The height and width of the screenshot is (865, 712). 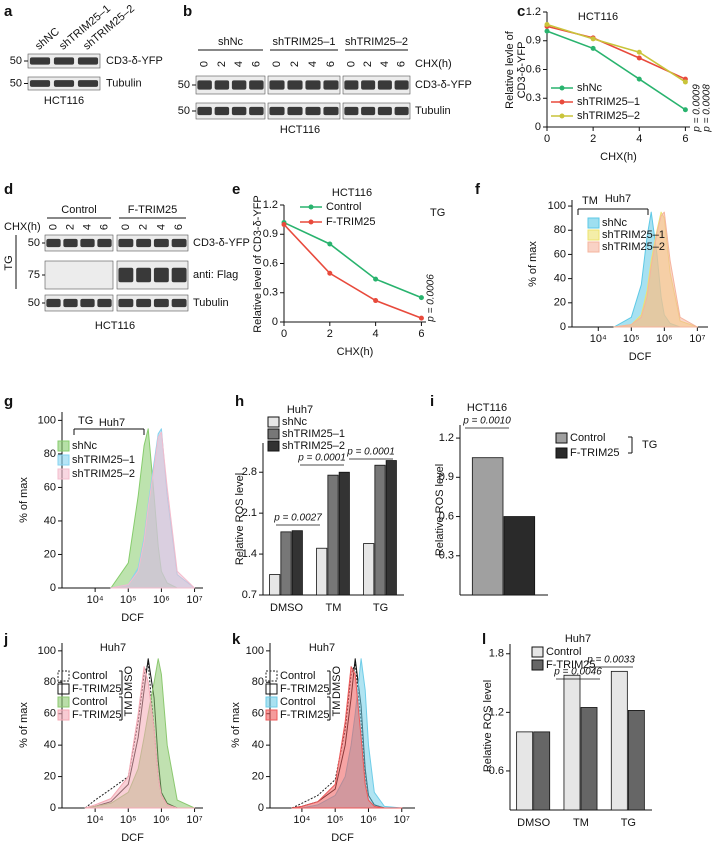 What do you see at coordinates (297, 518) in the screenshot?
I see `p-value: p = 0.0027` at bounding box center [297, 518].